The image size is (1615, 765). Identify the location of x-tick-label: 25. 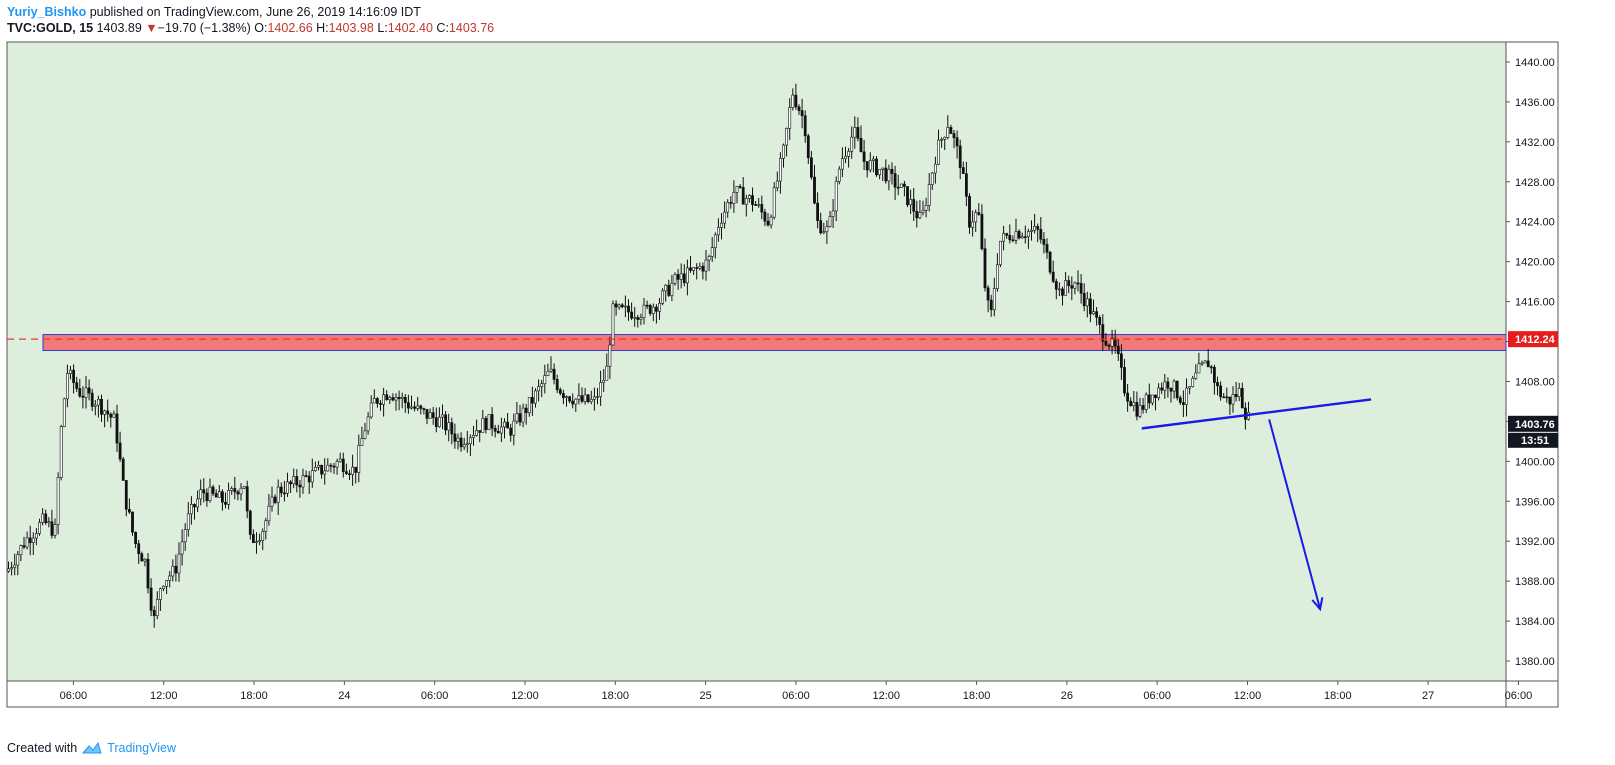
(705, 696).